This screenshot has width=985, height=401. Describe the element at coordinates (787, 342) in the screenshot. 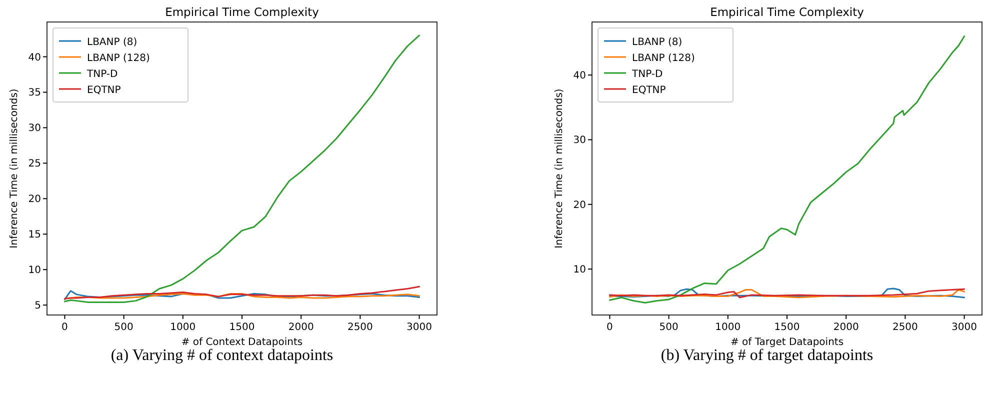

I see `x-axis-title: # of Target Datapoints` at that location.